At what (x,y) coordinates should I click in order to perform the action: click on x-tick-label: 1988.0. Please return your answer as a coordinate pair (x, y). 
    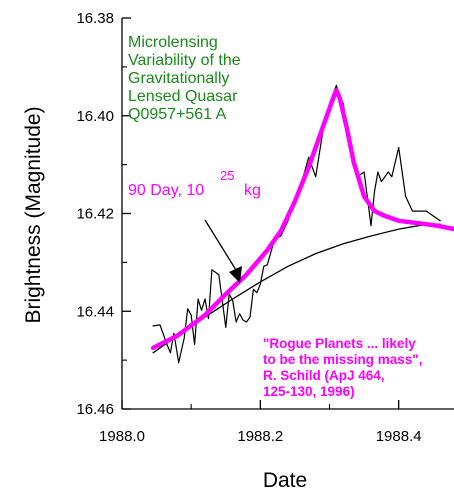
    Looking at the image, I should click on (122, 436).